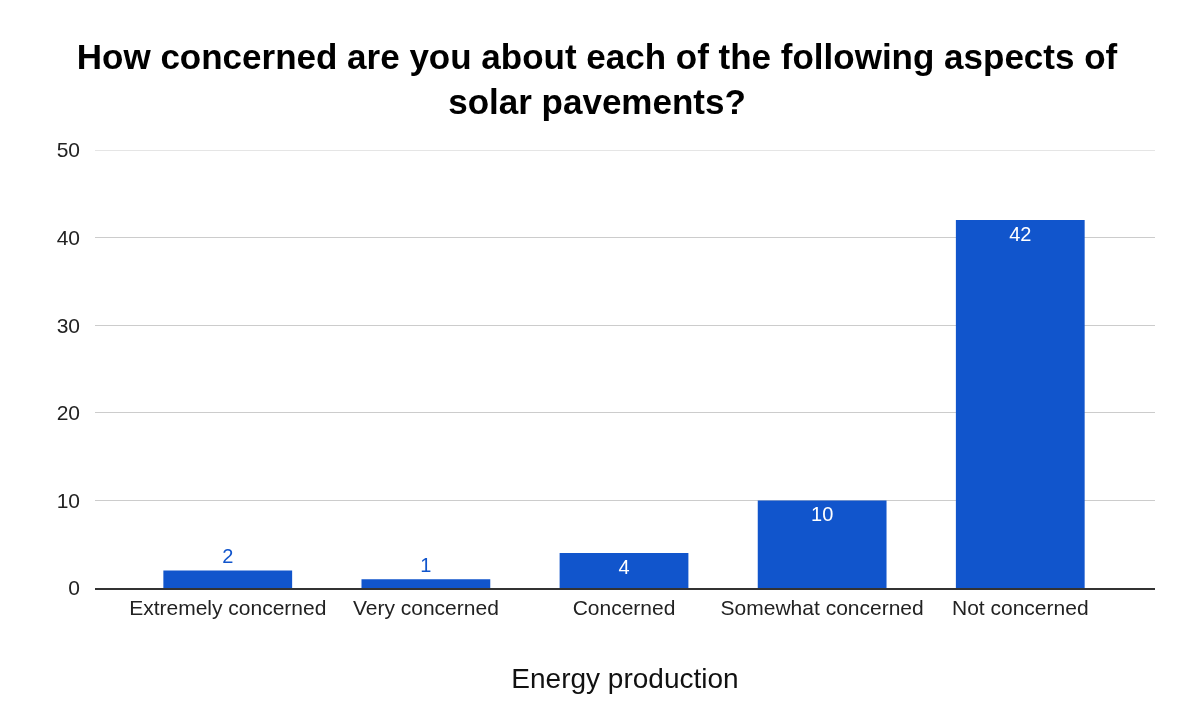  I want to click on y-tick-label: 20, so click(68, 413).